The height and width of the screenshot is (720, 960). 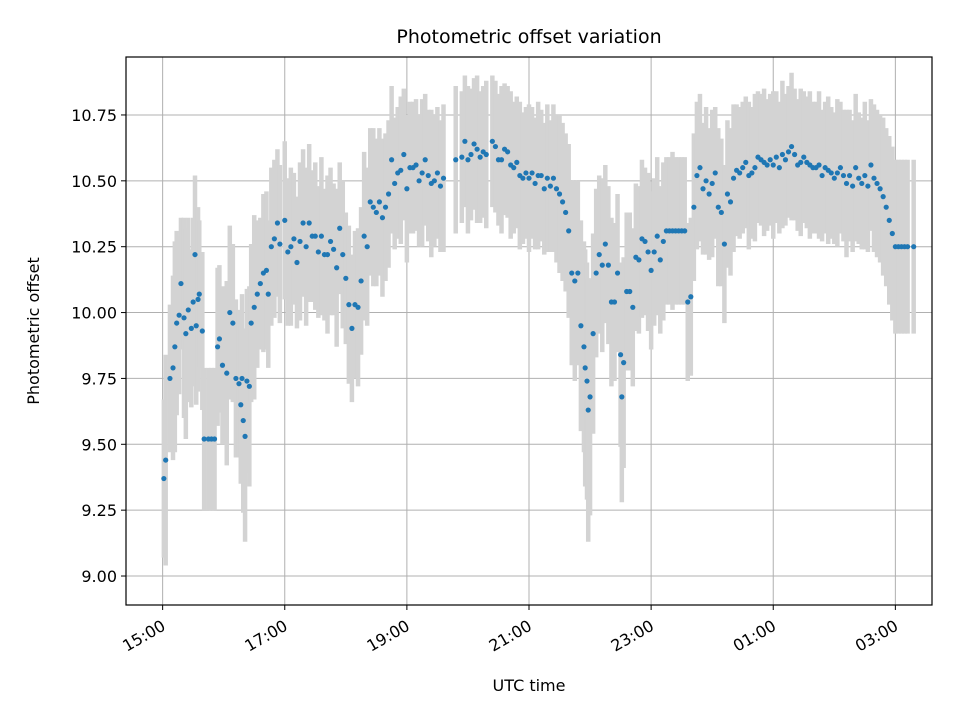 What do you see at coordinates (33, 331) in the screenshot?
I see `y-axis-label: Photometric offset` at bounding box center [33, 331].